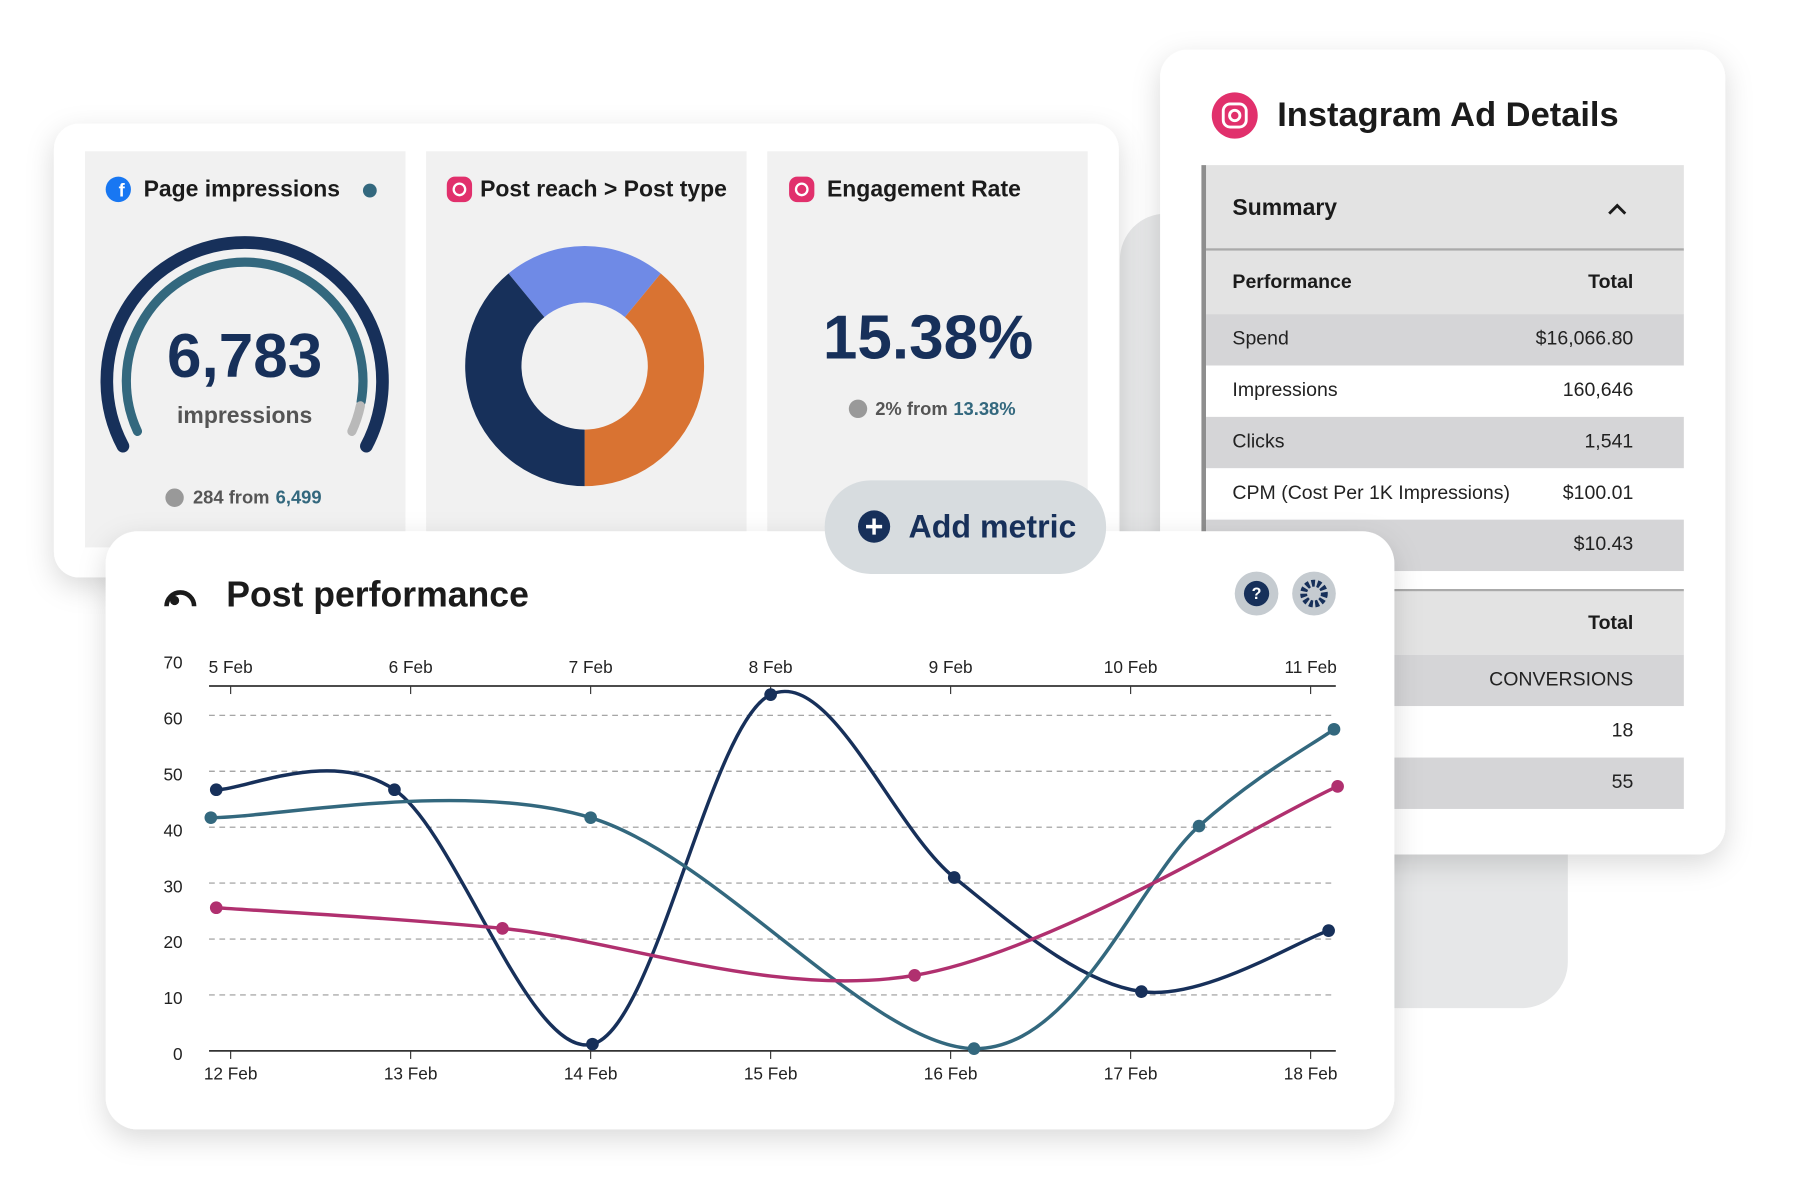 This screenshot has height=1201, width=1801. Describe the element at coordinates (122, 190) in the screenshot. I see `svg-text: f` at that location.